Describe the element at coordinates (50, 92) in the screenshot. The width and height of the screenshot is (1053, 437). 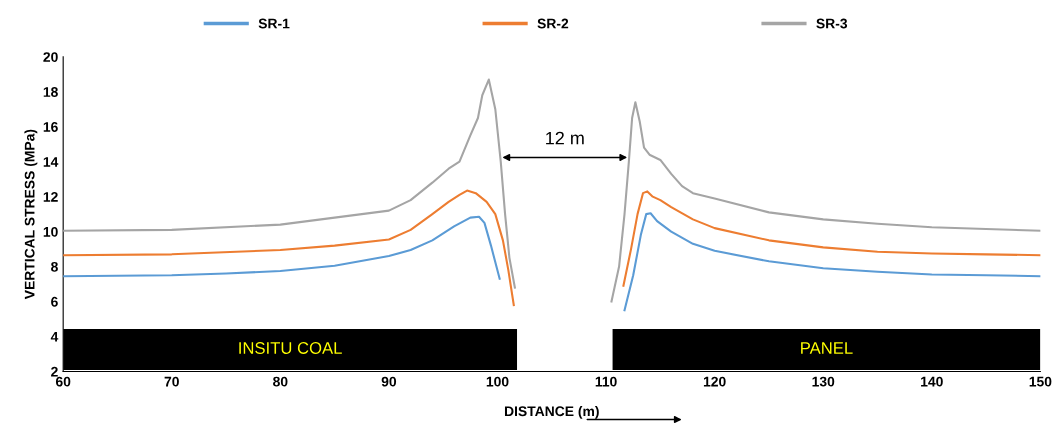
I see `y-tick-label: 18` at that location.